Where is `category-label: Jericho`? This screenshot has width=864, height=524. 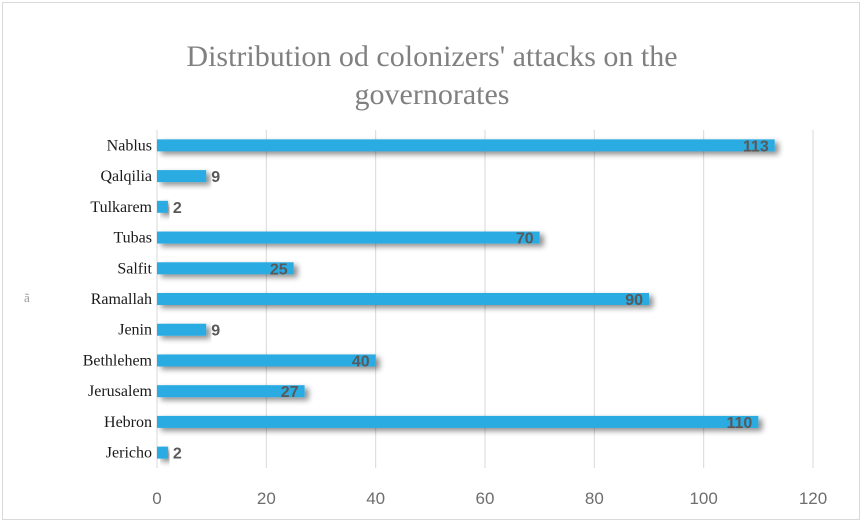
category-label: Jericho is located at coordinates (129, 453).